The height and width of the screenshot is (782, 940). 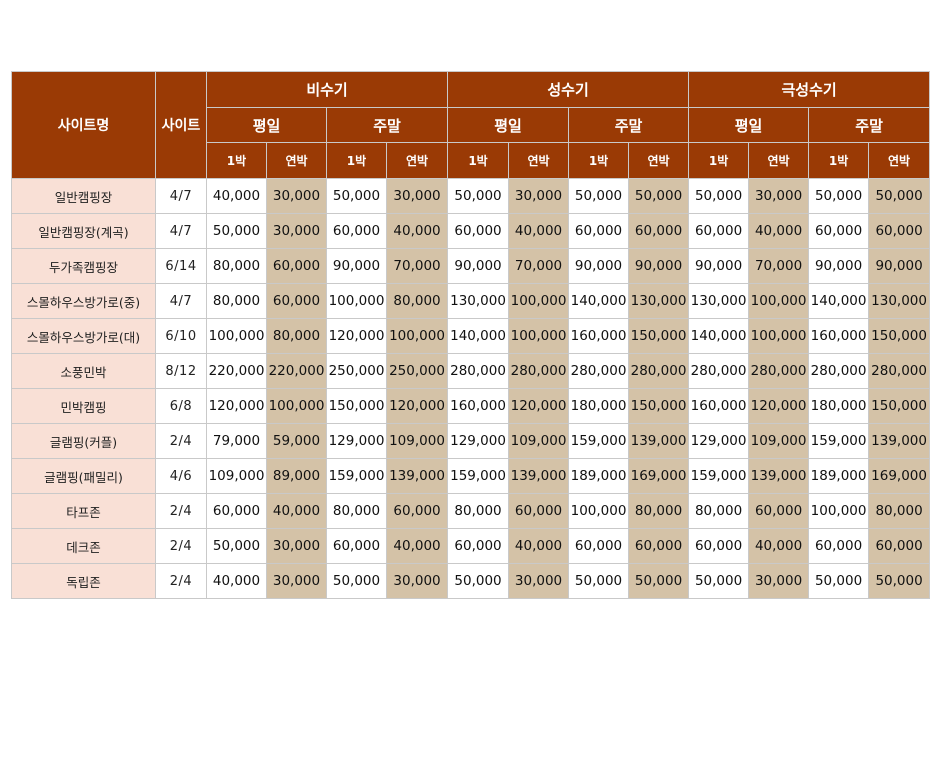 What do you see at coordinates (296, 336) in the screenshot?
I see `price-consecutive-night-cell: 80,000` at bounding box center [296, 336].